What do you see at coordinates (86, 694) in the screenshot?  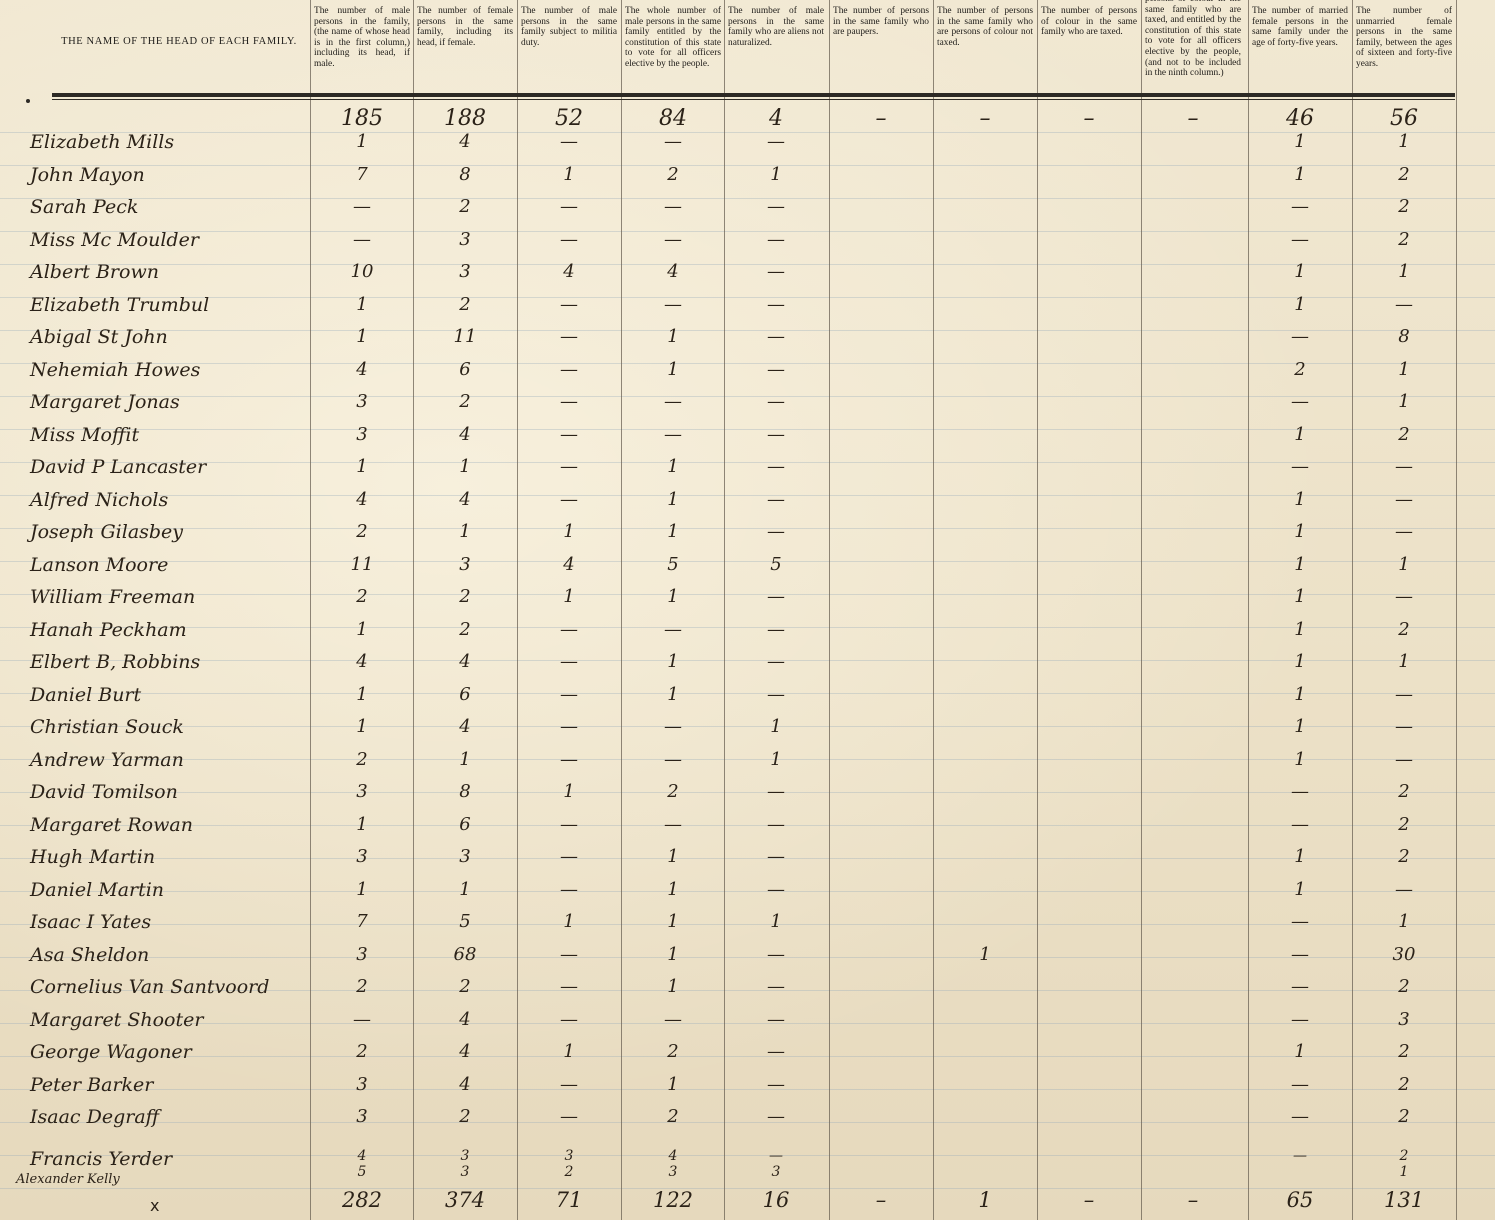 I see `family-head-name: Daniel Burt` at bounding box center [86, 694].